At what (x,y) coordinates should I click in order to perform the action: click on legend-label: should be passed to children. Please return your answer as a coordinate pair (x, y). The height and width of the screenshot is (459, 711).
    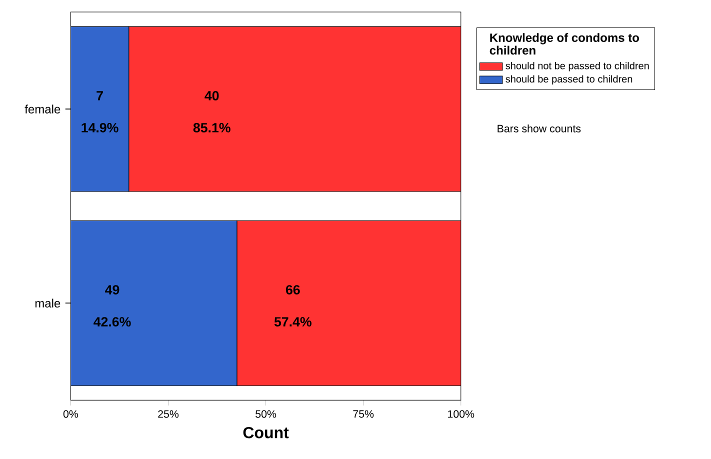
    Looking at the image, I should click on (569, 80).